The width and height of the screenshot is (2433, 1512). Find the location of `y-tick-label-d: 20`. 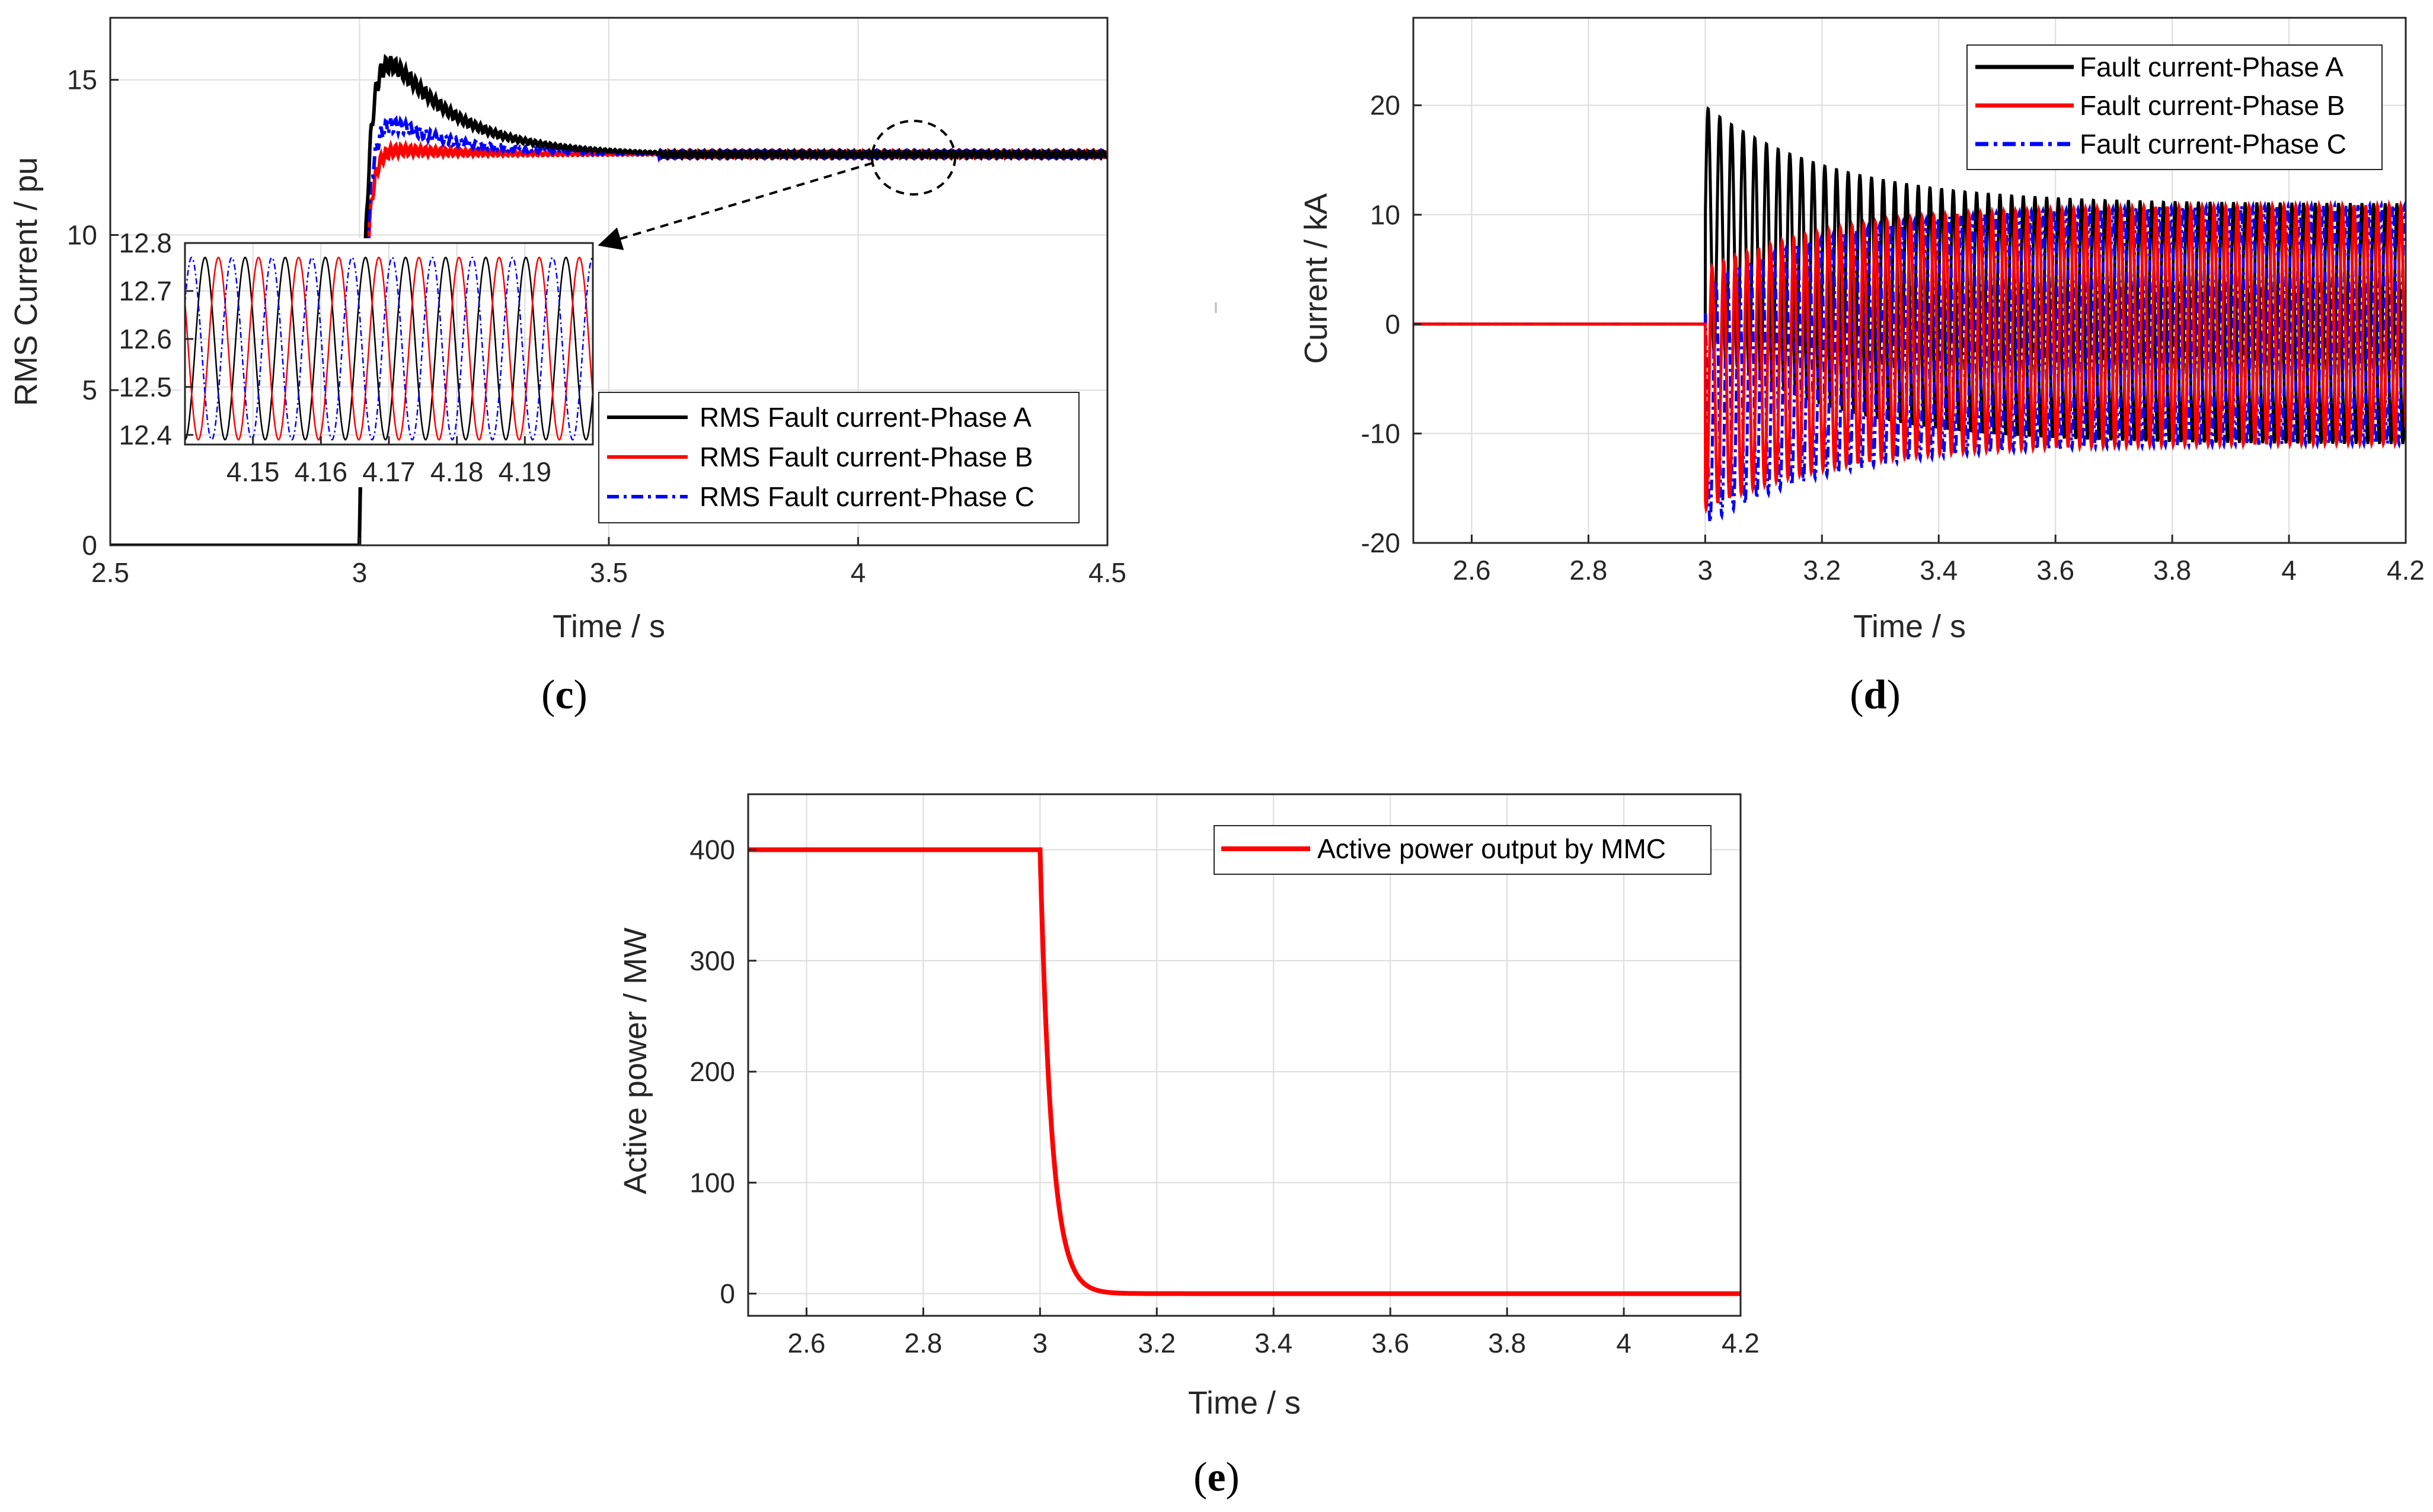

y-tick-label-d: 20 is located at coordinates (1385, 105).